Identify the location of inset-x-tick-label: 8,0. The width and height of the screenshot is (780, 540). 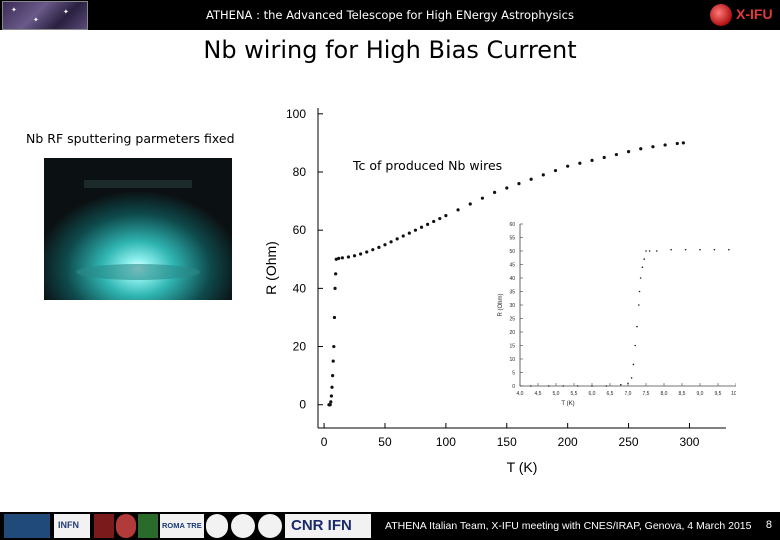
(664, 394).